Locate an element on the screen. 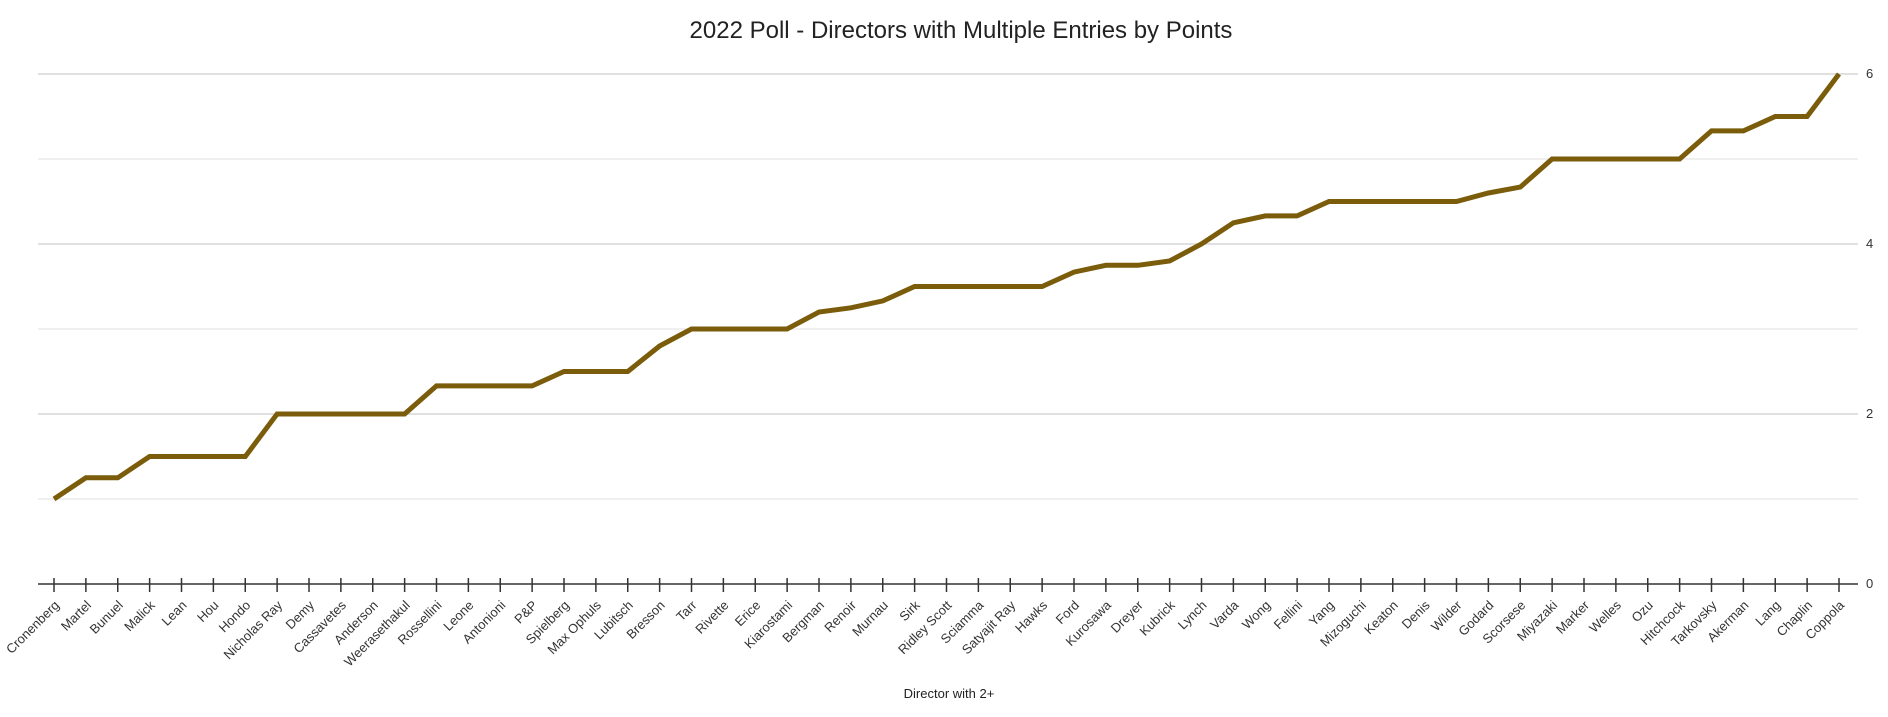 The width and height of the screenshot is (1888, 717). x-tick-label: Fellini is located at coordinates (1288, 614).